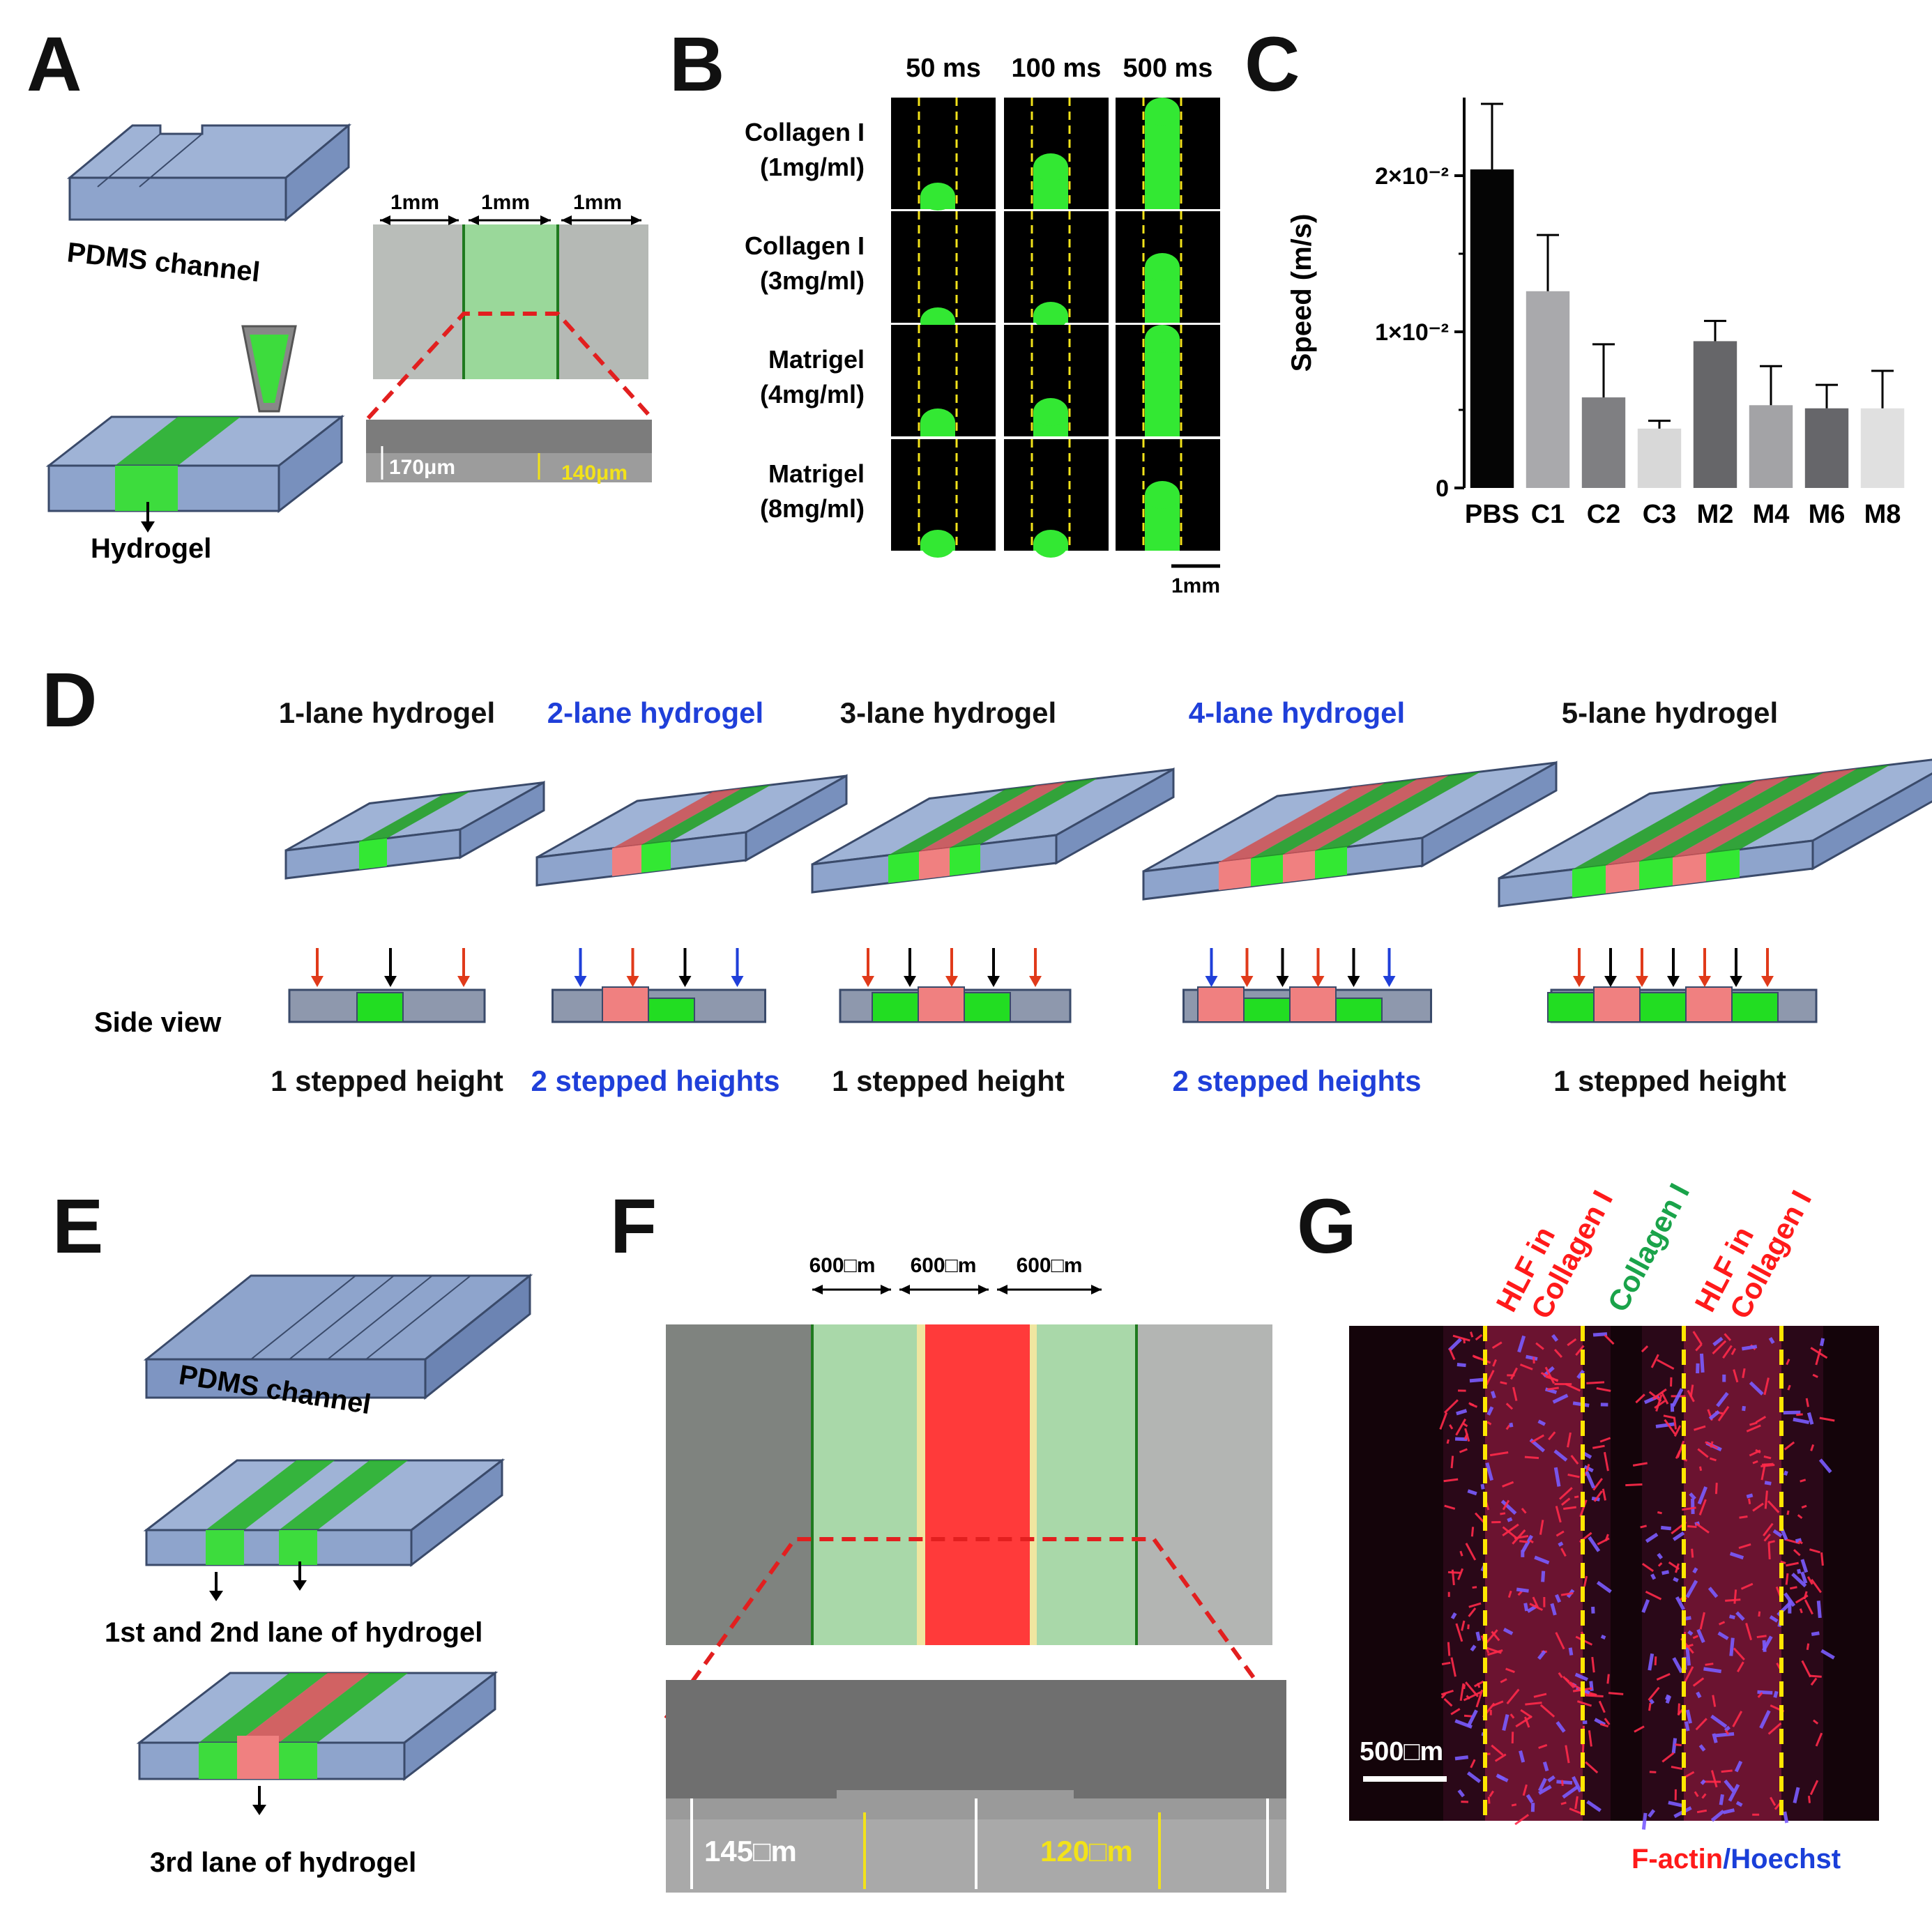  What do you see at coordinates (944, 68) in the screenshot?
I see `time-label-0: 50 ms` at bounding box center [944, 68].